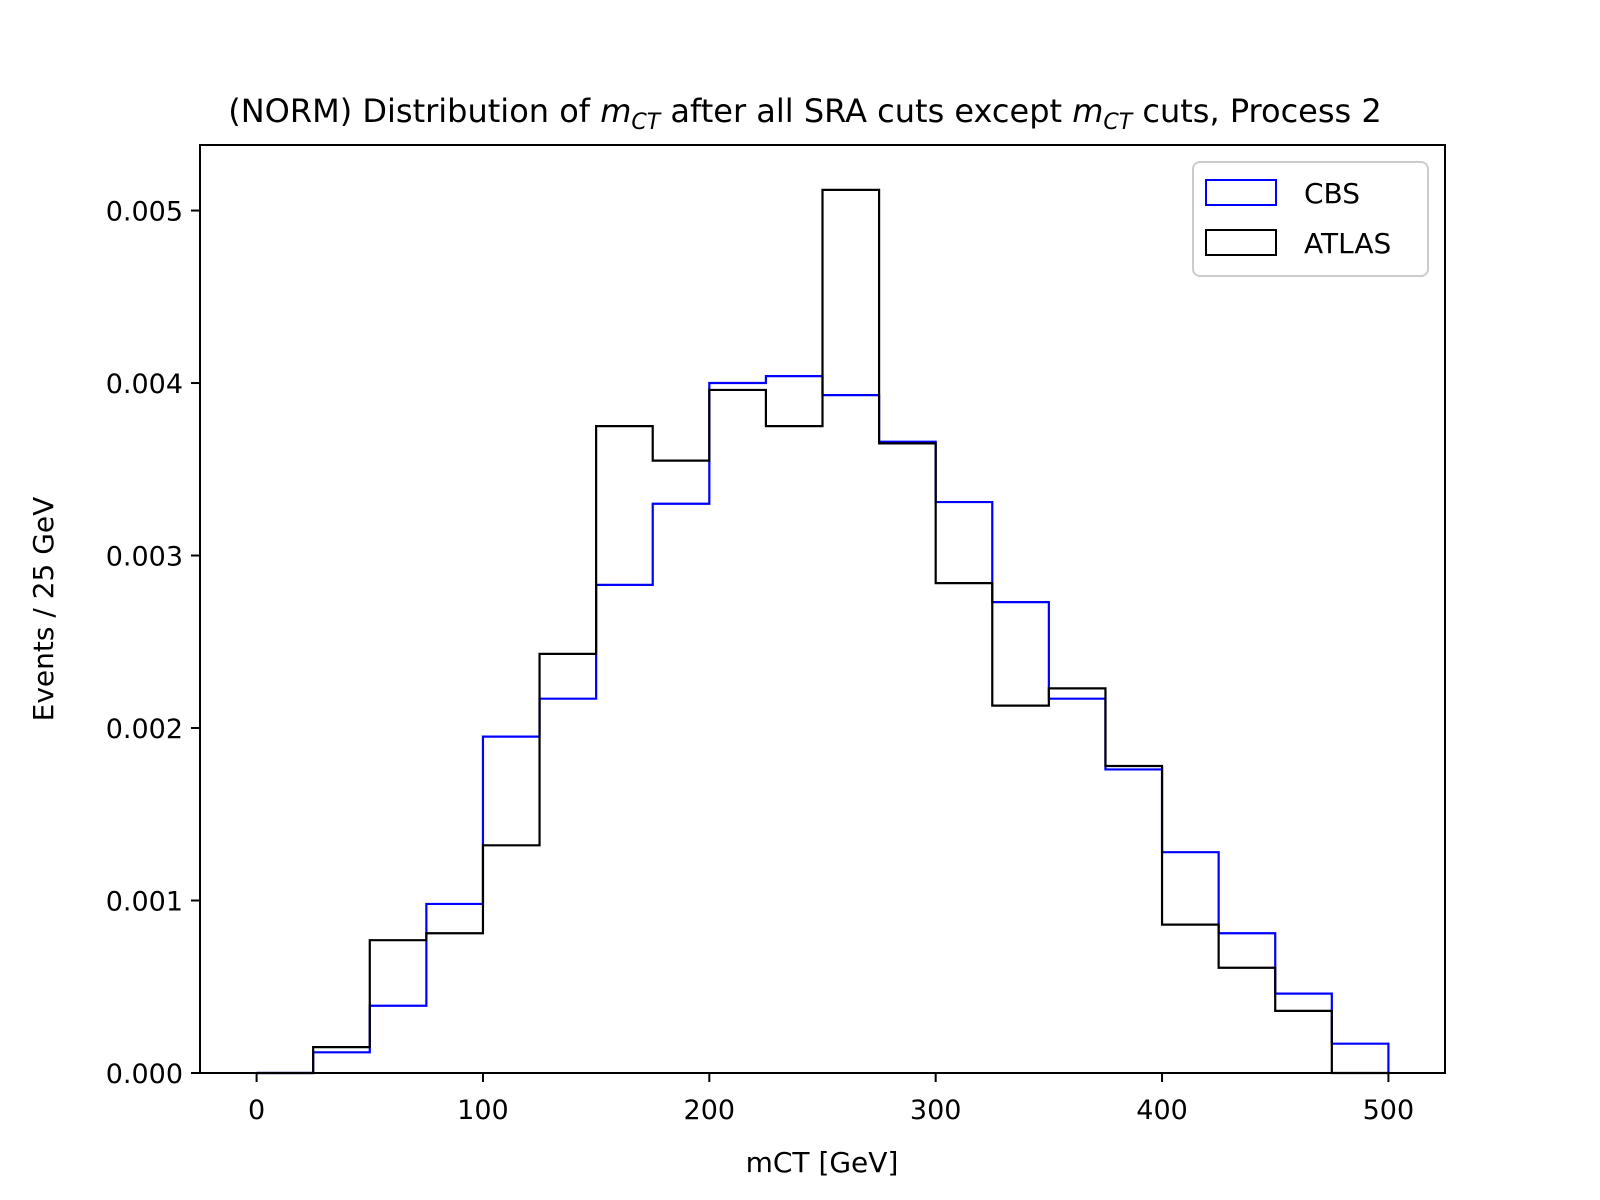 This screenshot has width=1600, height=1200. I want to click on legend-box, so click(1310, 219).